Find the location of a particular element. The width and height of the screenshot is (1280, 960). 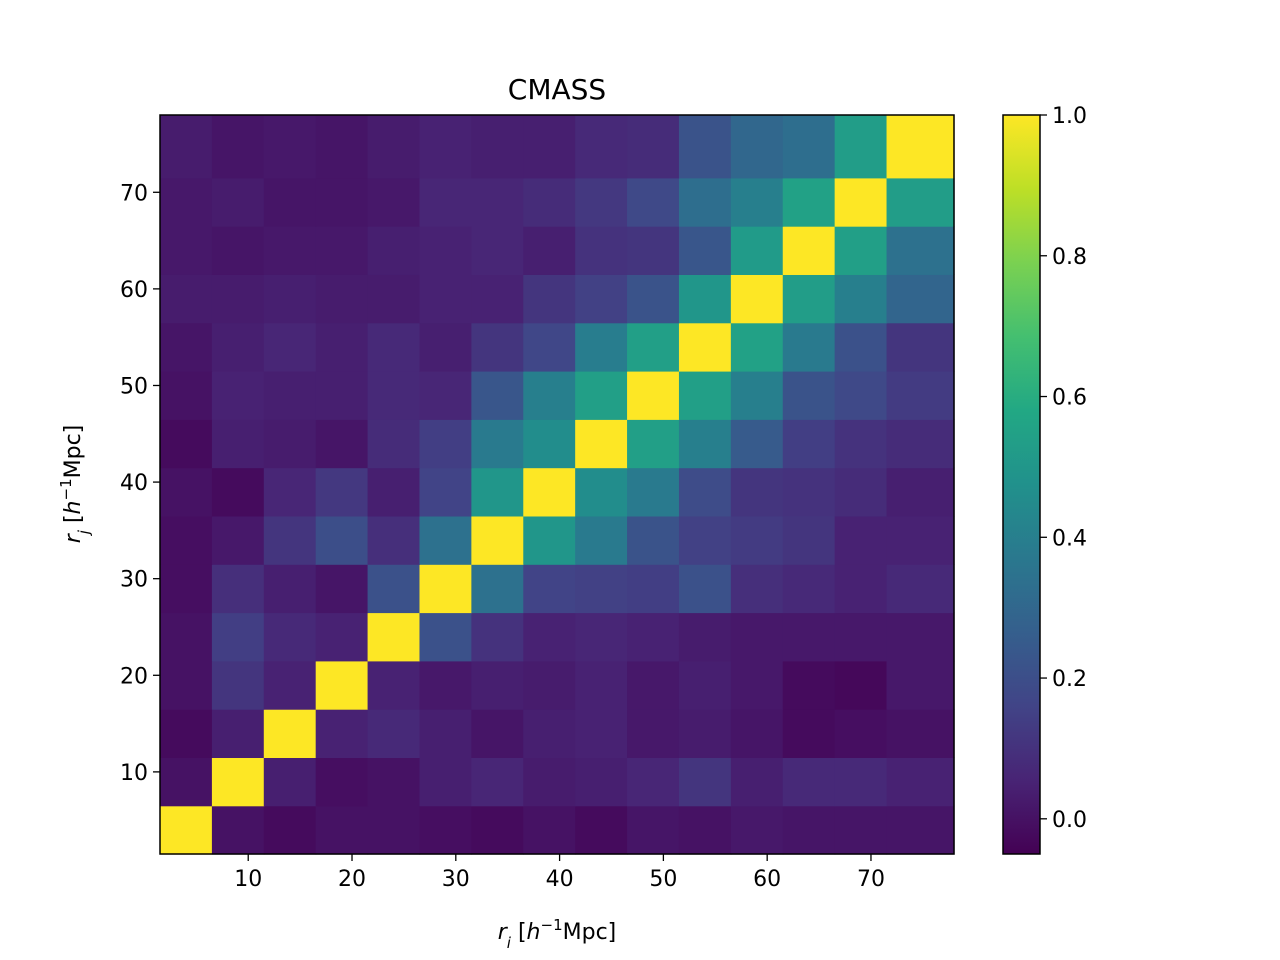

y-tick-label: 30 is located at coordinates (134, 580).